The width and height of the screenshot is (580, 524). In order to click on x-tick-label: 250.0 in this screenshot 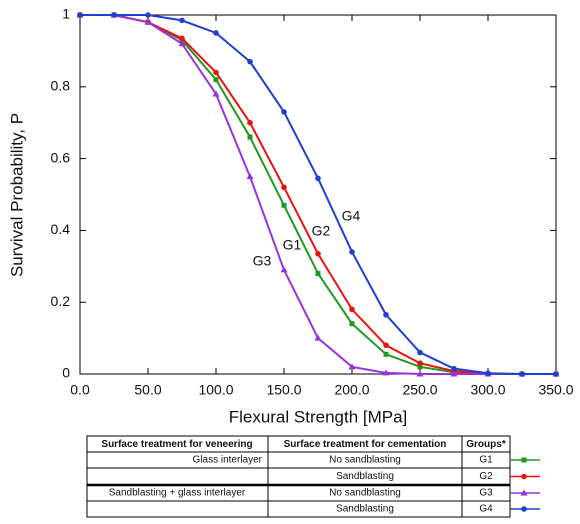, I will do `click(419, 390)`.